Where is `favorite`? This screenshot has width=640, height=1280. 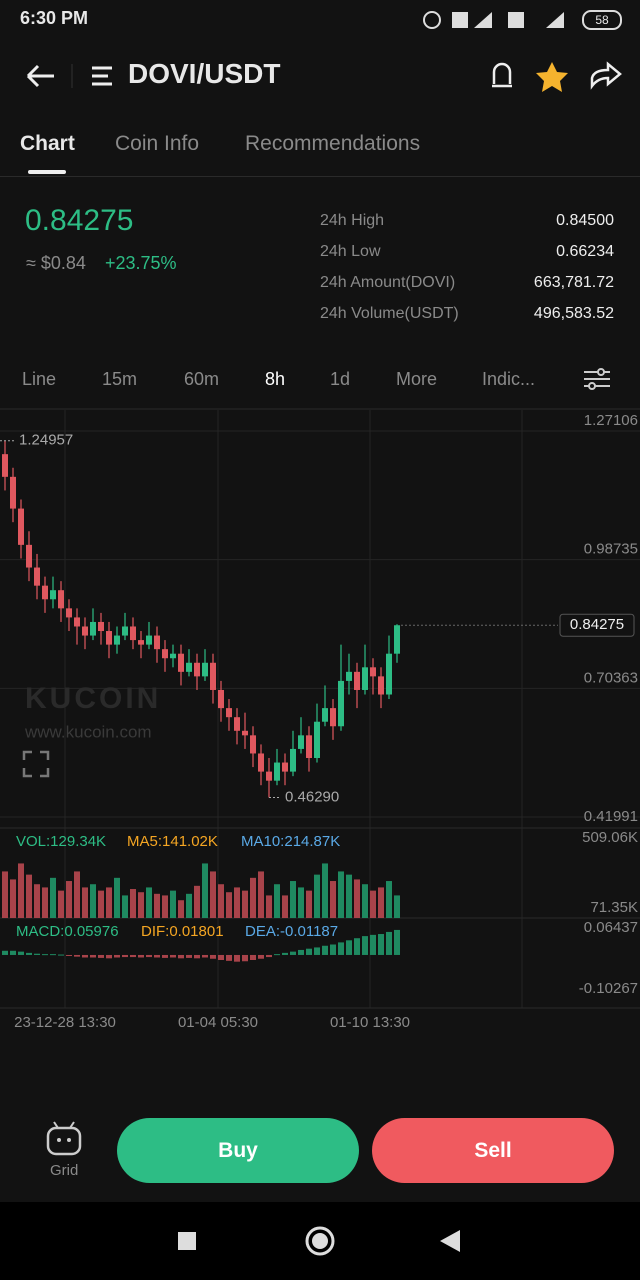
favorite is located at coordinates (552, 77).